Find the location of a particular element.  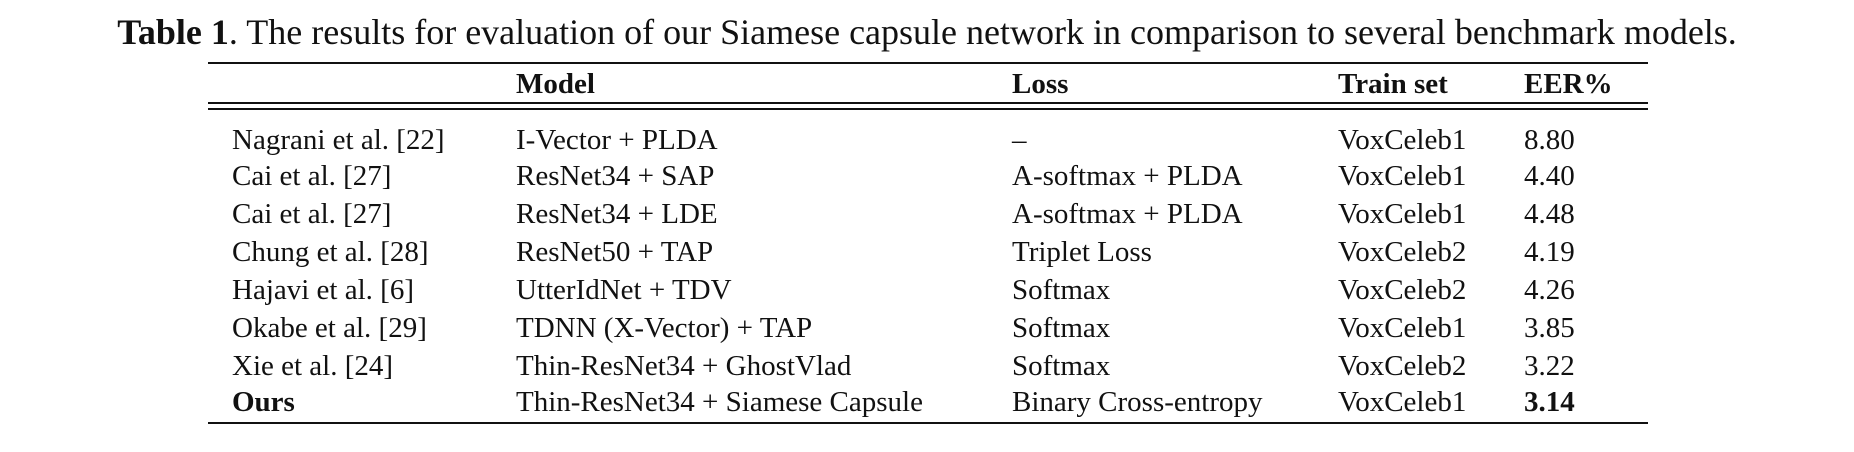

header-loss: Loss is located at coordinates (1175, 83).